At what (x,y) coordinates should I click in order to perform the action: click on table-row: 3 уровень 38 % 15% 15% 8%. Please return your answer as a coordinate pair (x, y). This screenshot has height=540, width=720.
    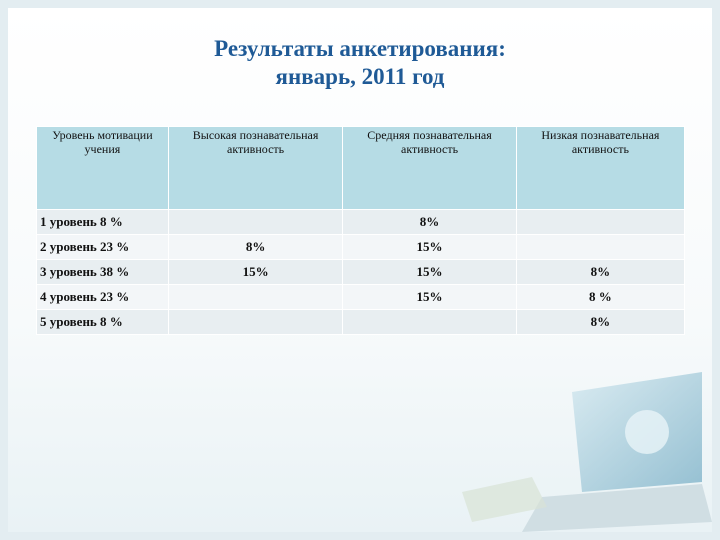
    Looking at the image, I should click on (361, 272).